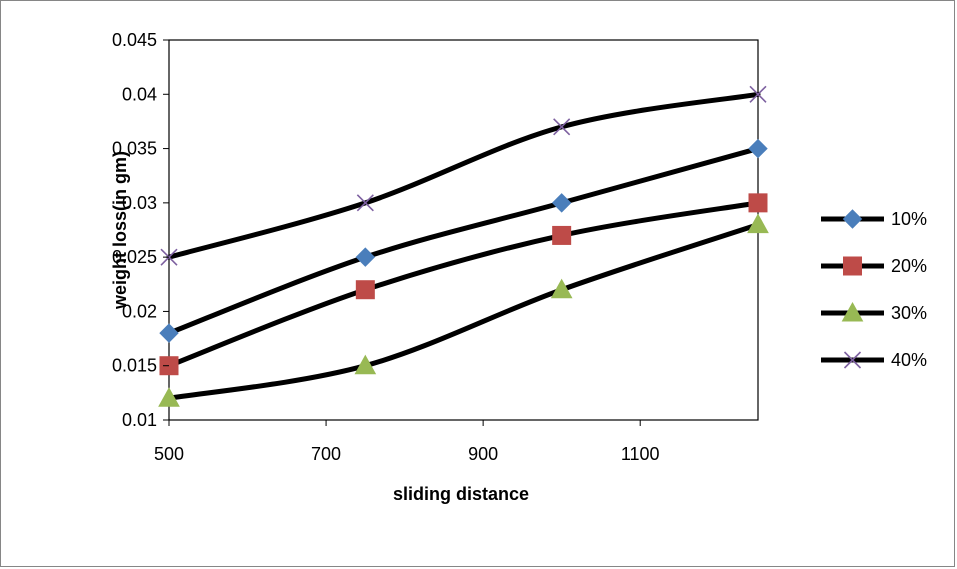  What do you see at coordinates (134, 257) in the screenshot?
I see `y-tick-label: 0.025` at bounding box center [134, 257].